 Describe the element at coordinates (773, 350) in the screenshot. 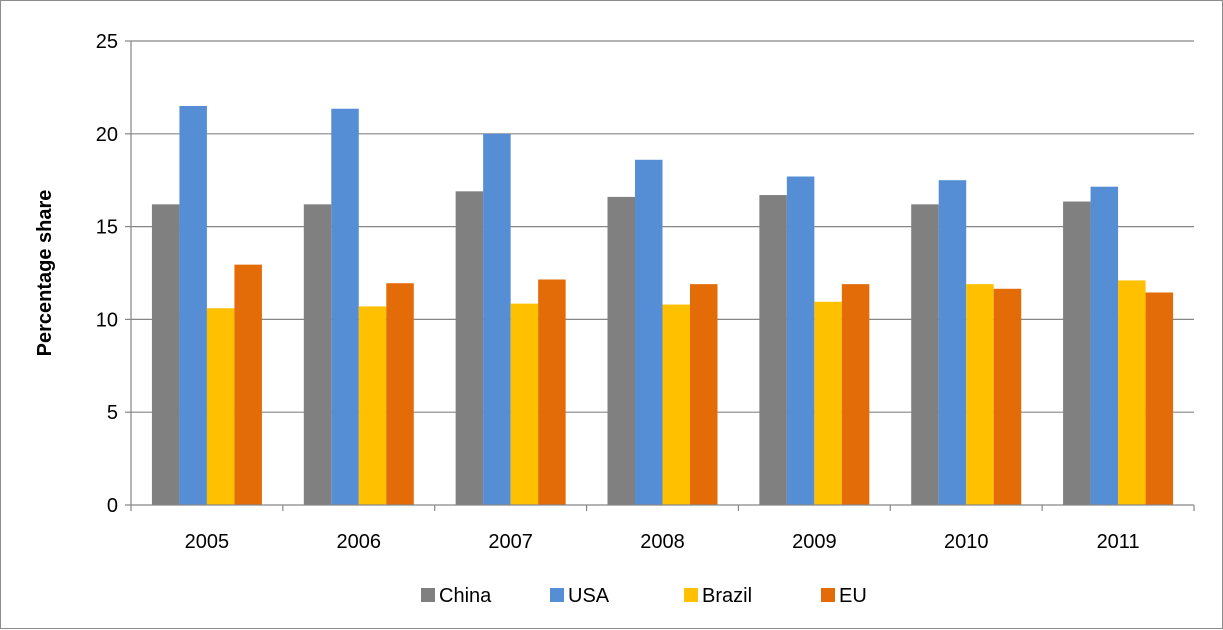

I see `bar-china-2009` at that location.